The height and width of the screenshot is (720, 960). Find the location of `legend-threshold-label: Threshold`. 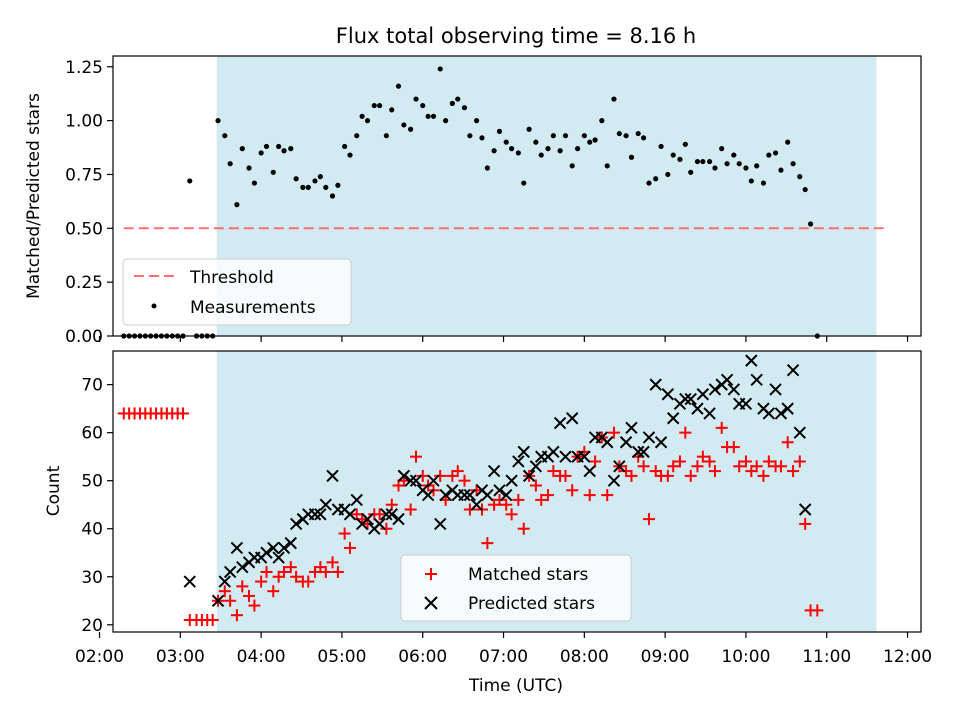

legend-threshold-label: Threshold is located at coordinates (231, 278).